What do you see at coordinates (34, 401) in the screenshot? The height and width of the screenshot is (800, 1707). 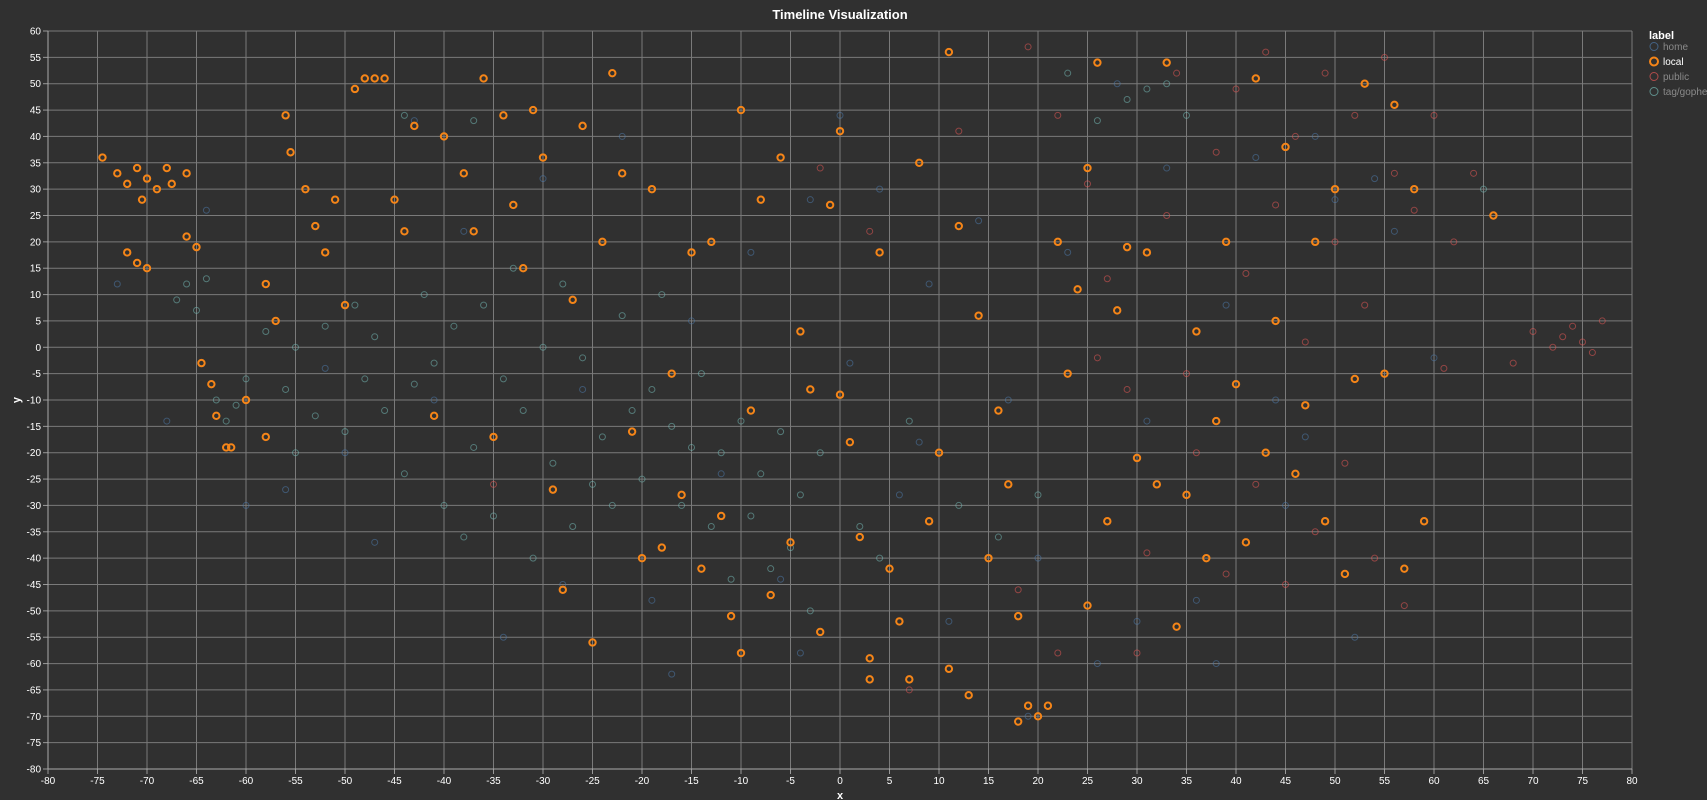 I see `y-tick-label: -10` at bounding box center [34, 401].